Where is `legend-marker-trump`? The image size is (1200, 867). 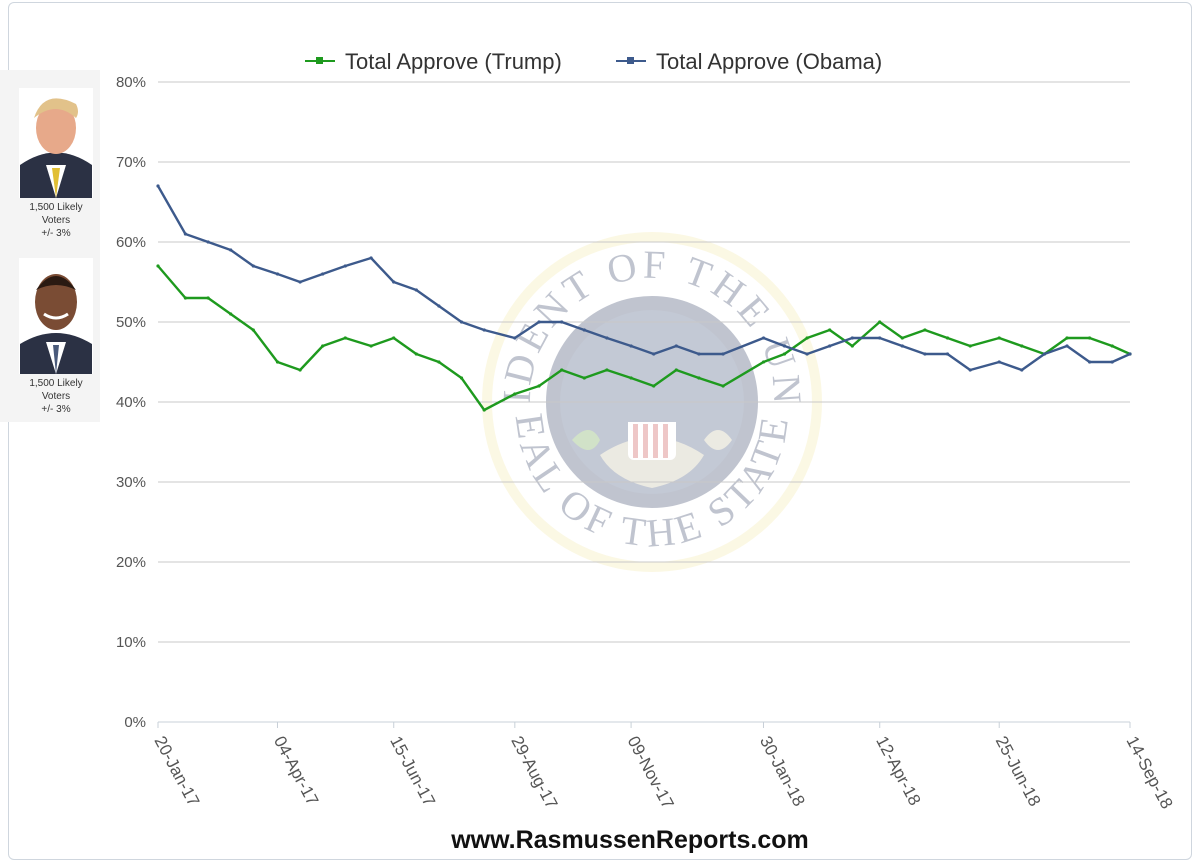 legend-marker-trump is located at coordinates (319, 60).